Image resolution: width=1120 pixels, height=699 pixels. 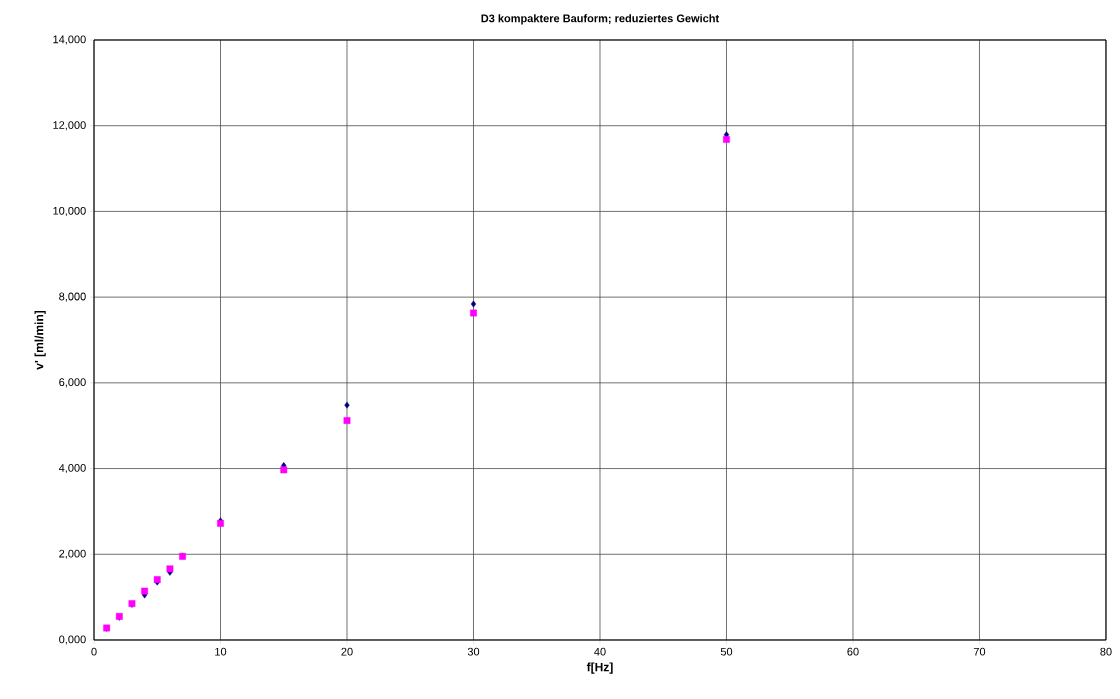 I want to click on x-tick-label: 20, so click(x=347, y=651).